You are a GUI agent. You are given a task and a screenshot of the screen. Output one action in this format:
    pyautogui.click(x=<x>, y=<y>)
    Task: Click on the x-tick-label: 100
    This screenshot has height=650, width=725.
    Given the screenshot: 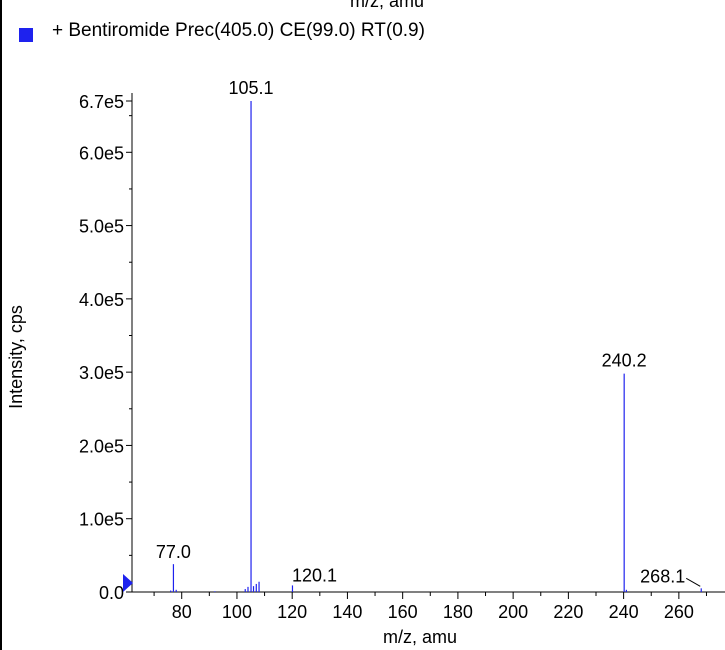 What is the action you would take?
    pyautogui.click(x=237, y=612)
    